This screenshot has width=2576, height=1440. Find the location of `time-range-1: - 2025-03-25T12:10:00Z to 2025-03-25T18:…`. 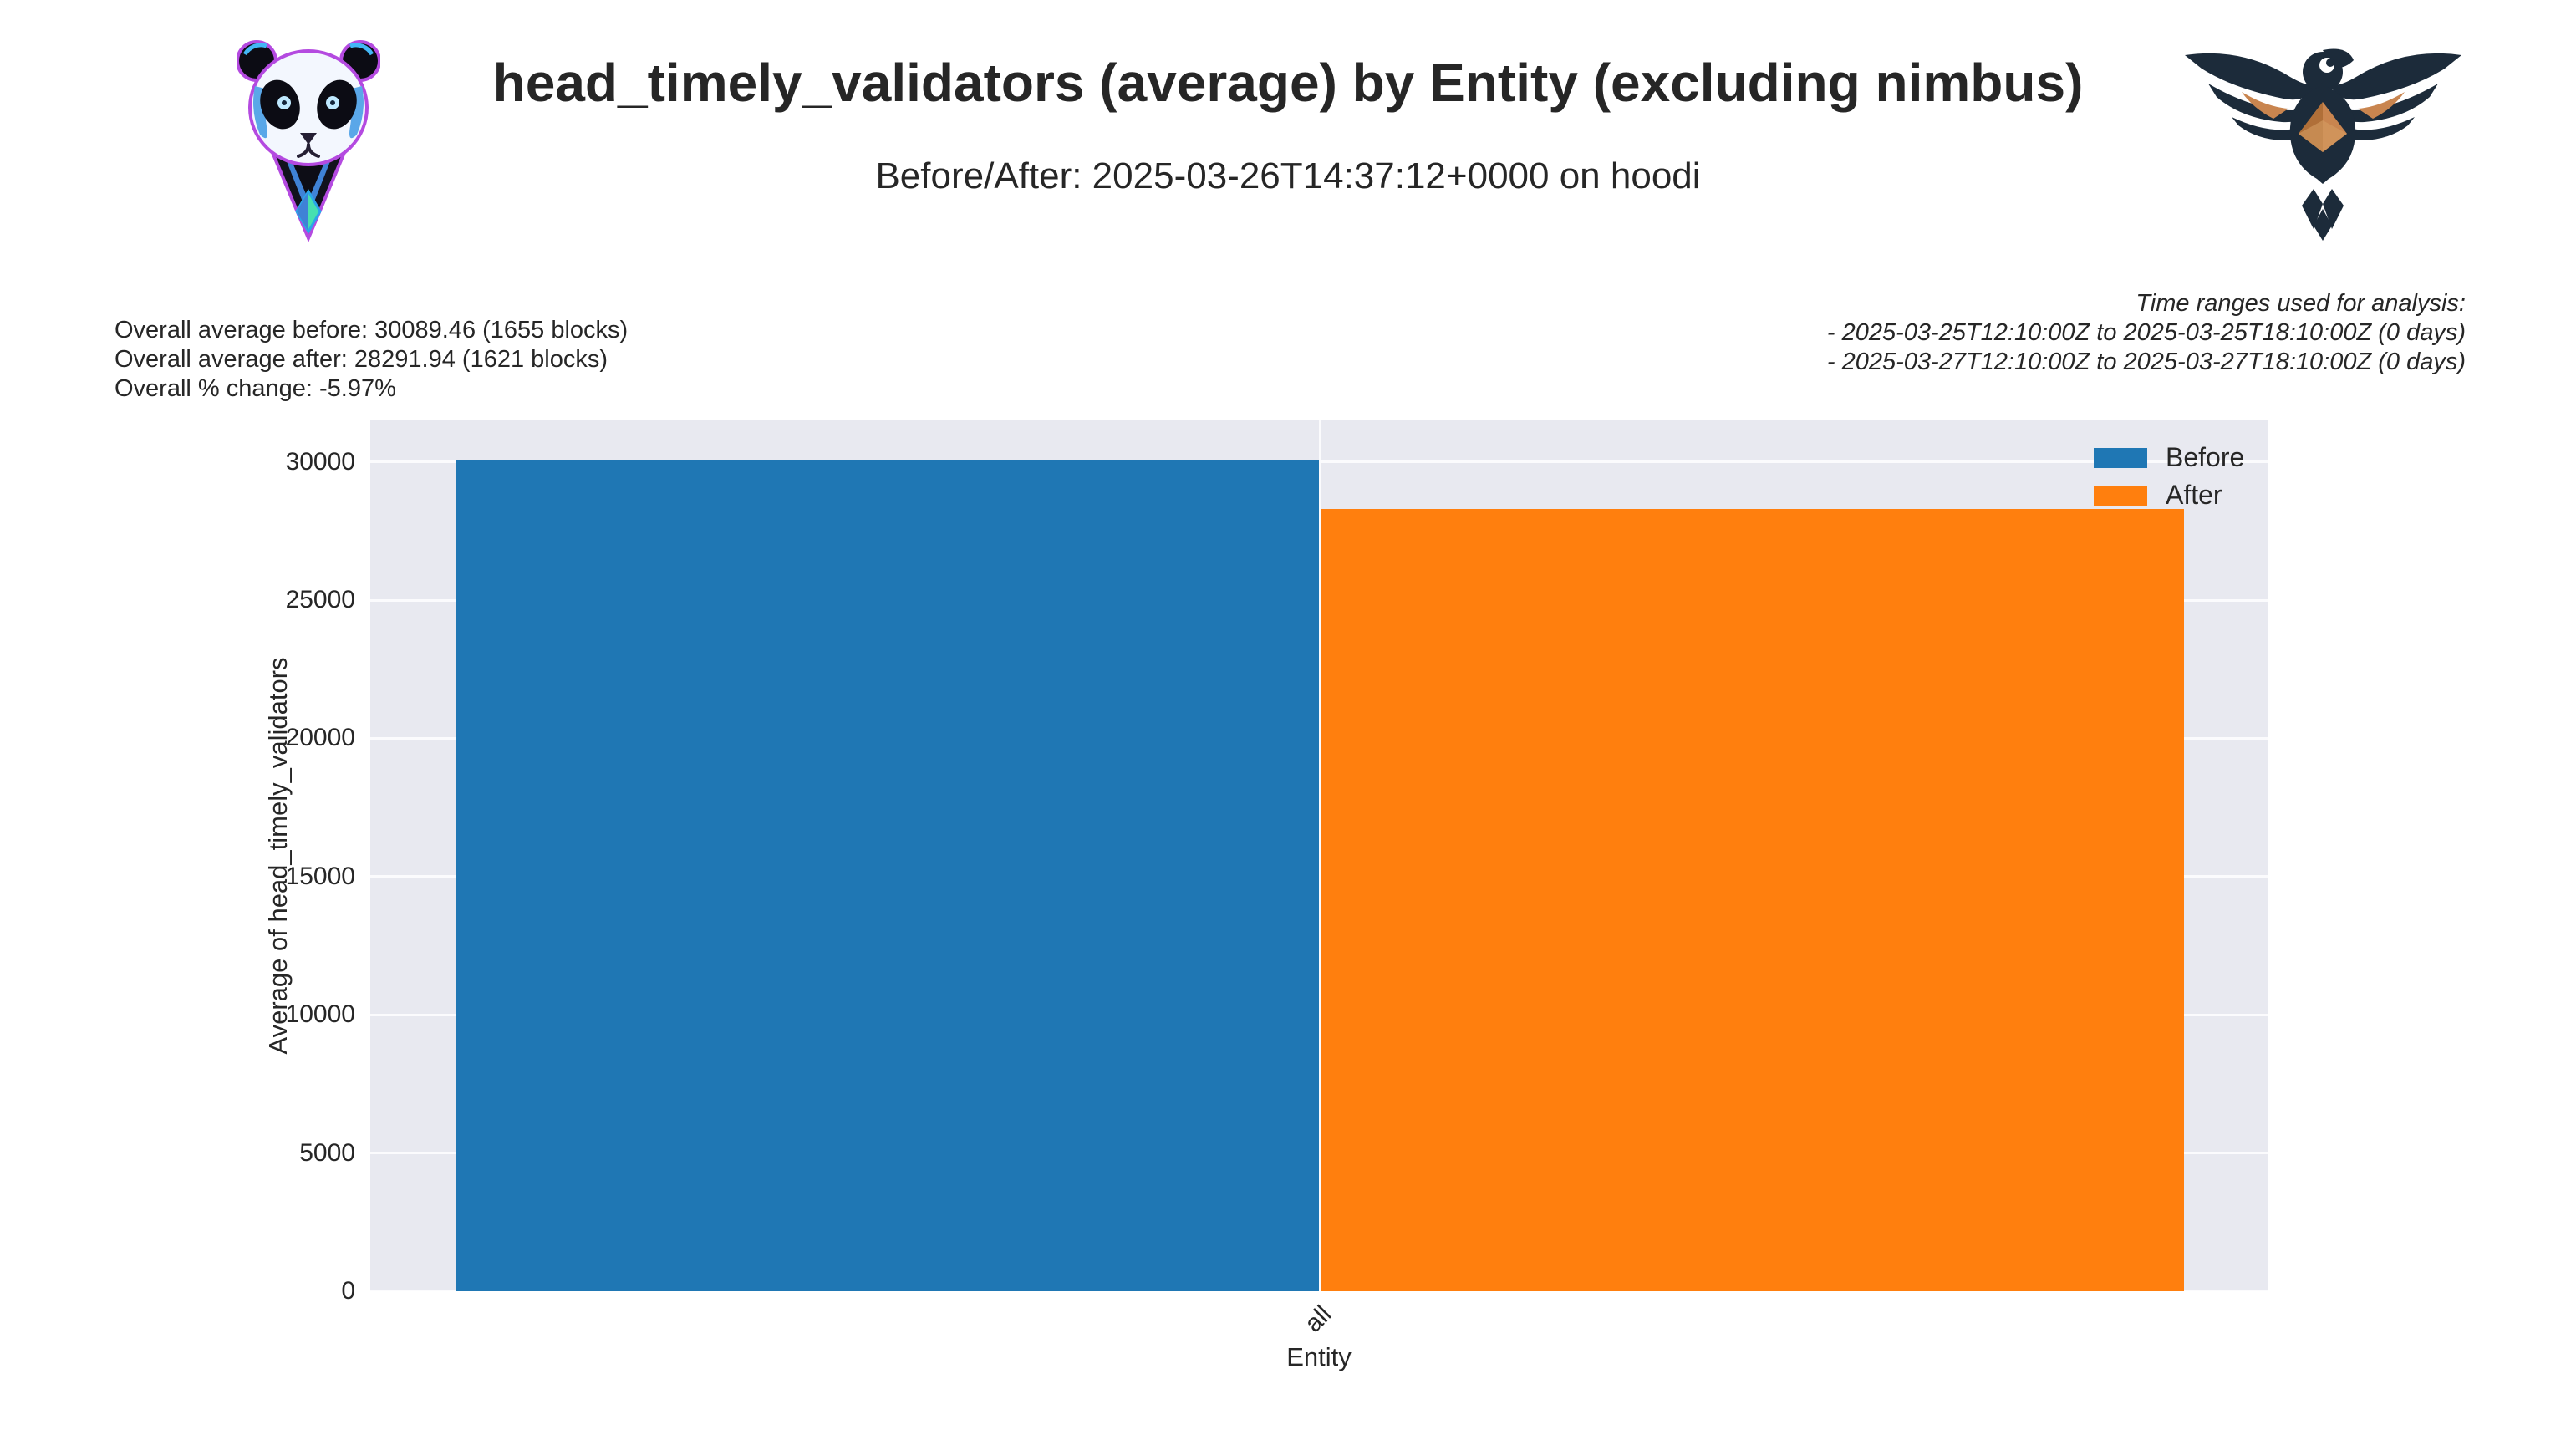

time-range-1: - 2025-03-25T12:10:00Z to 2025-03-25T18:… is located at coordinates (2146, 332).